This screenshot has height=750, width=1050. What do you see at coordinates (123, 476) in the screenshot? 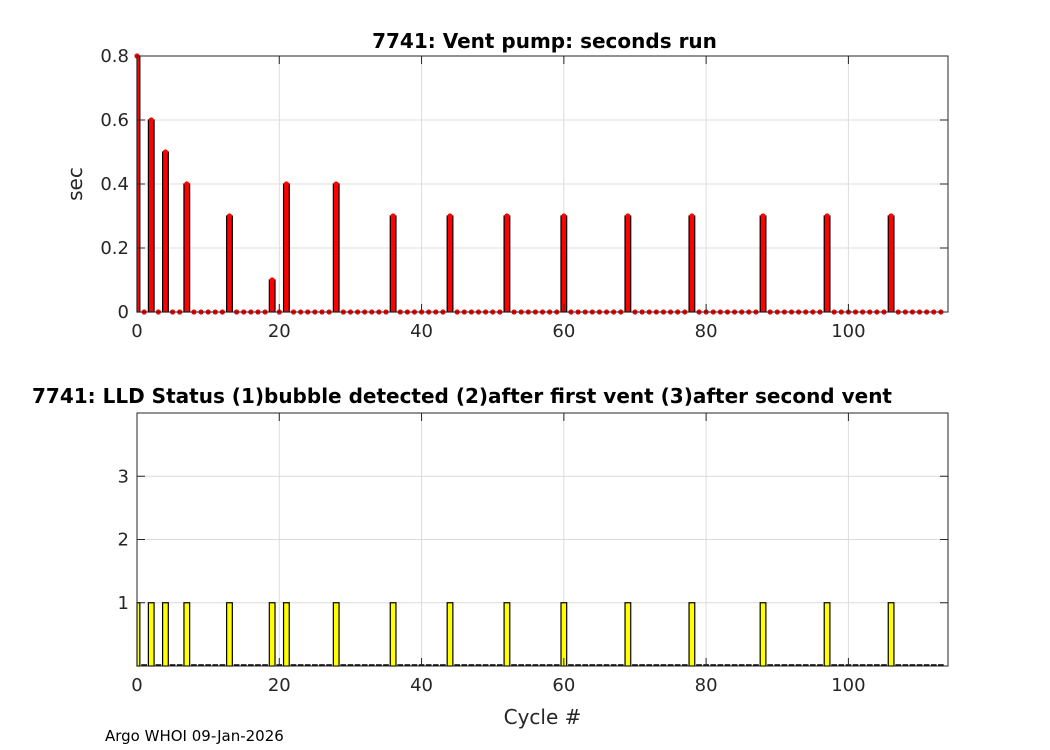
I see `y-tick-label: 3` at bounding box center [123, 476].